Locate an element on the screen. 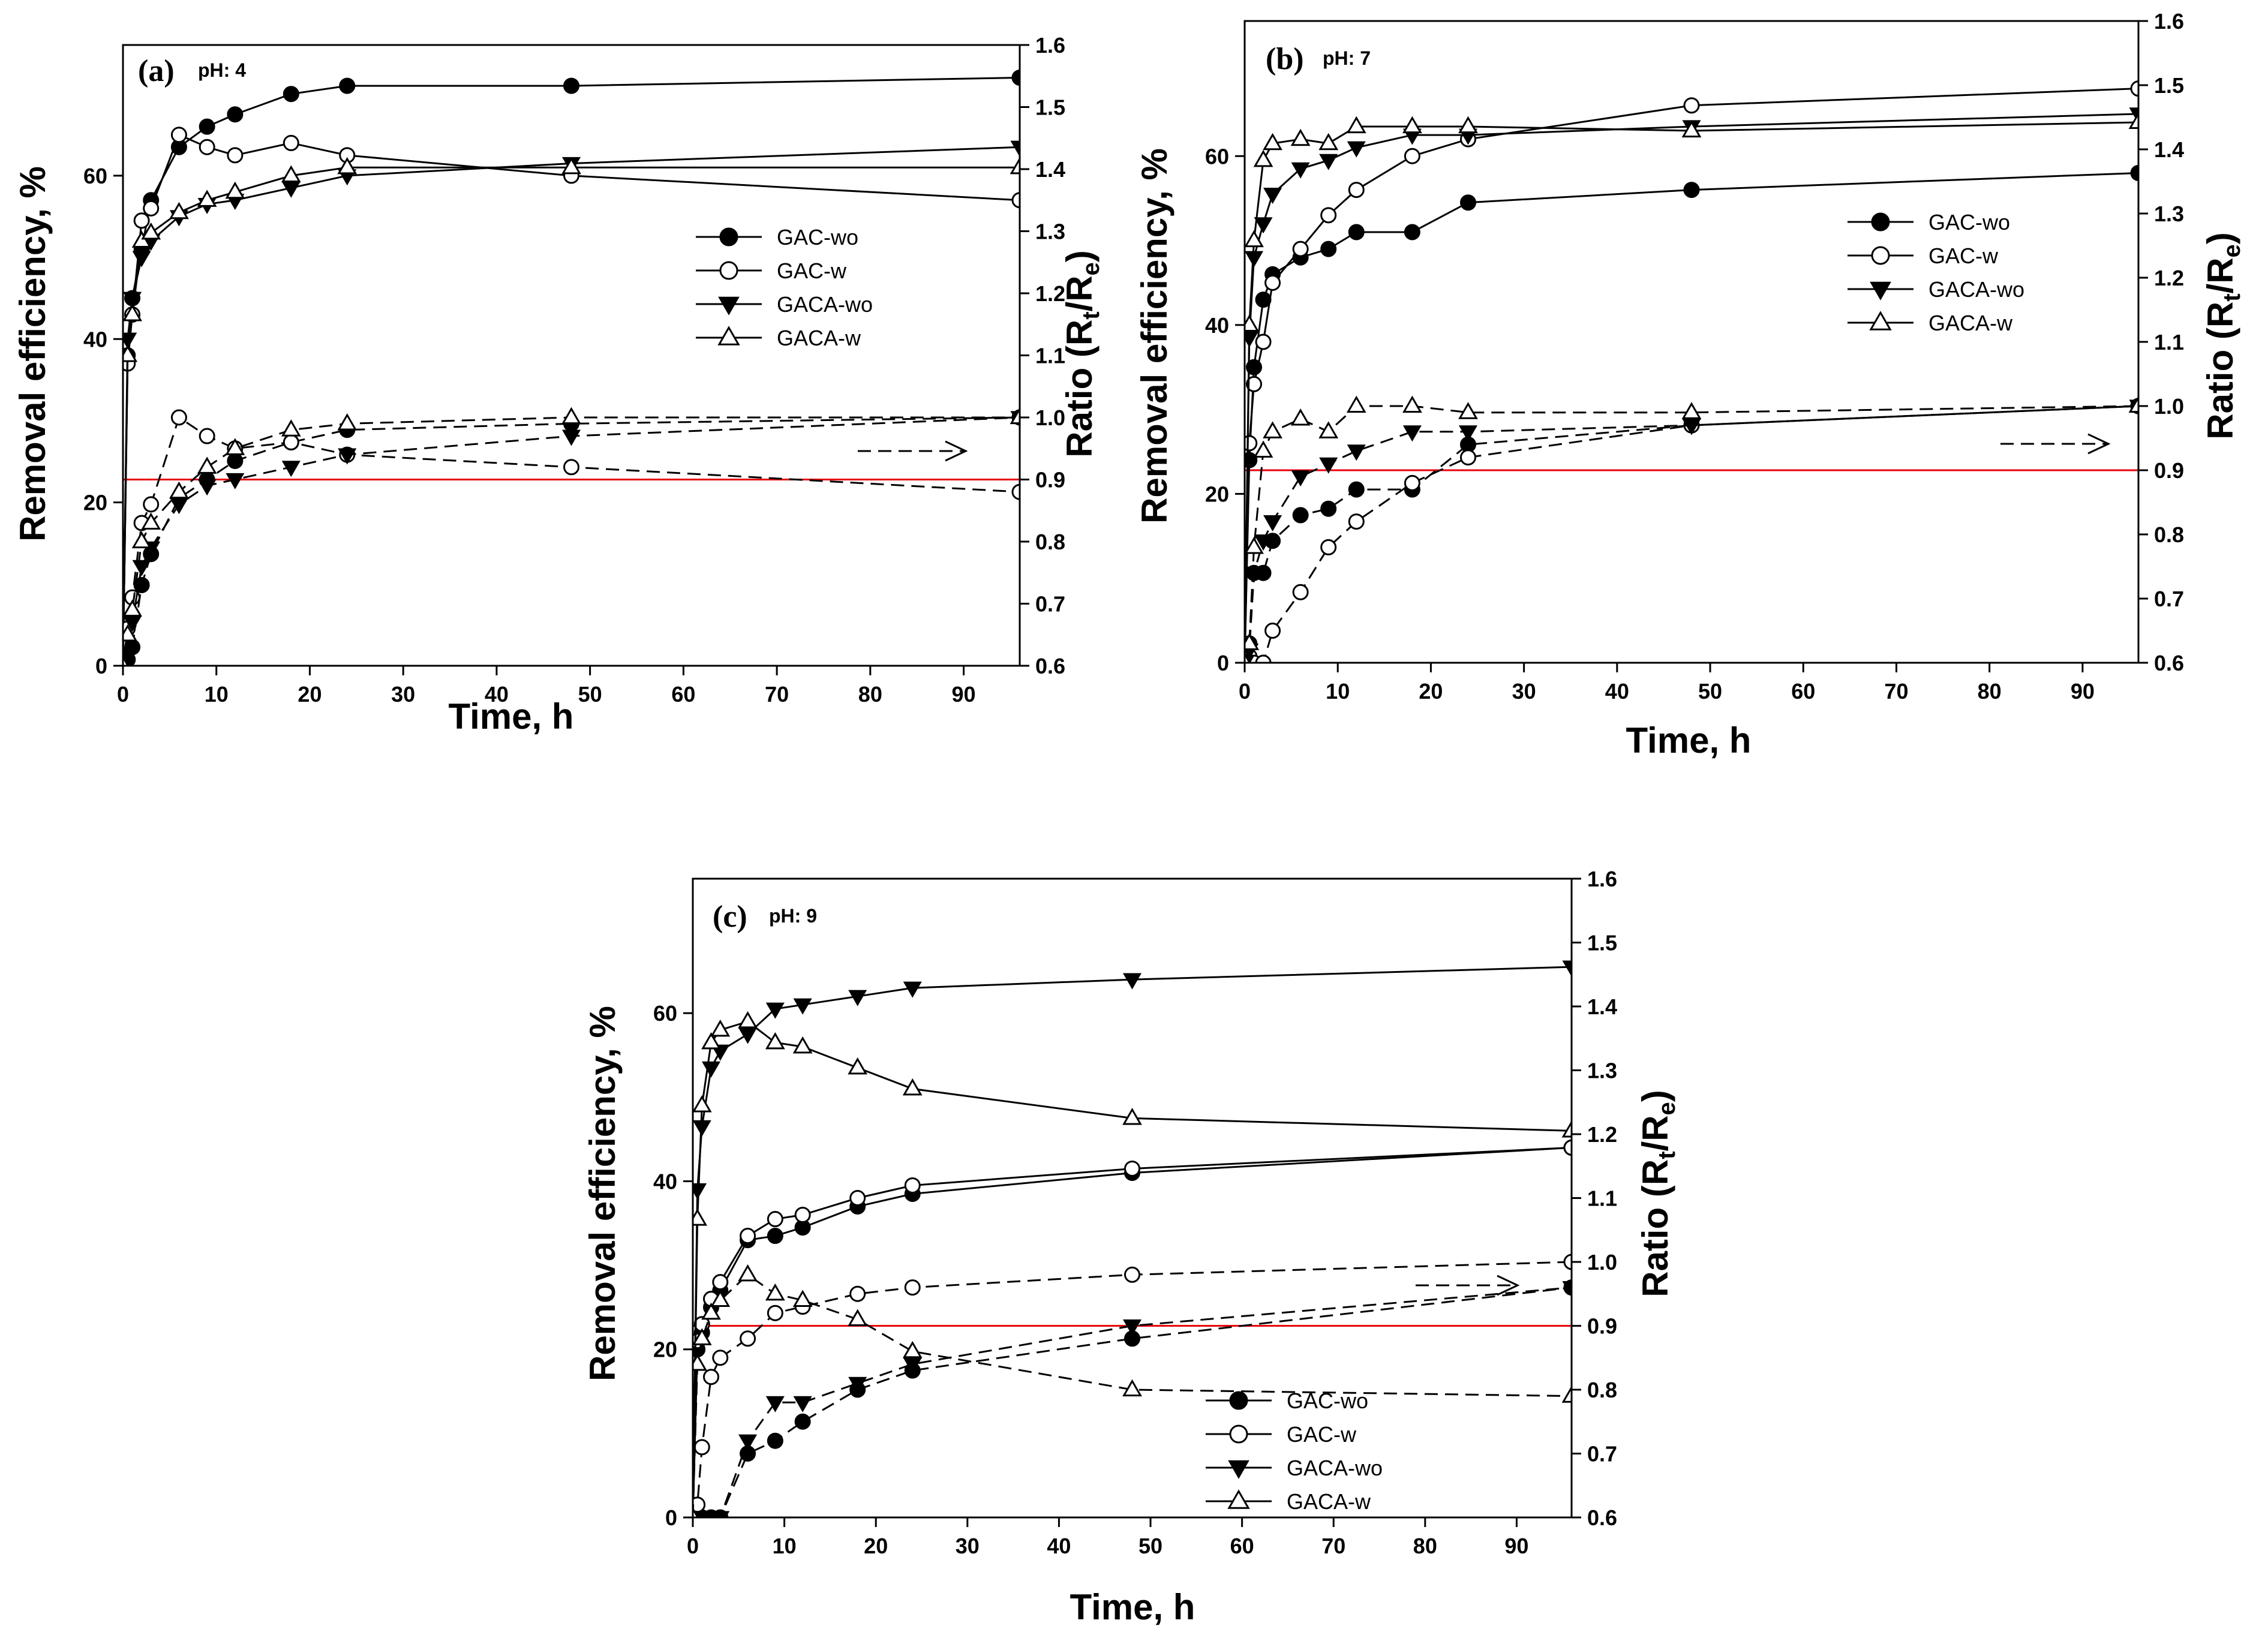  legend-label: GAC-w is located at coordinates (1963, 256).